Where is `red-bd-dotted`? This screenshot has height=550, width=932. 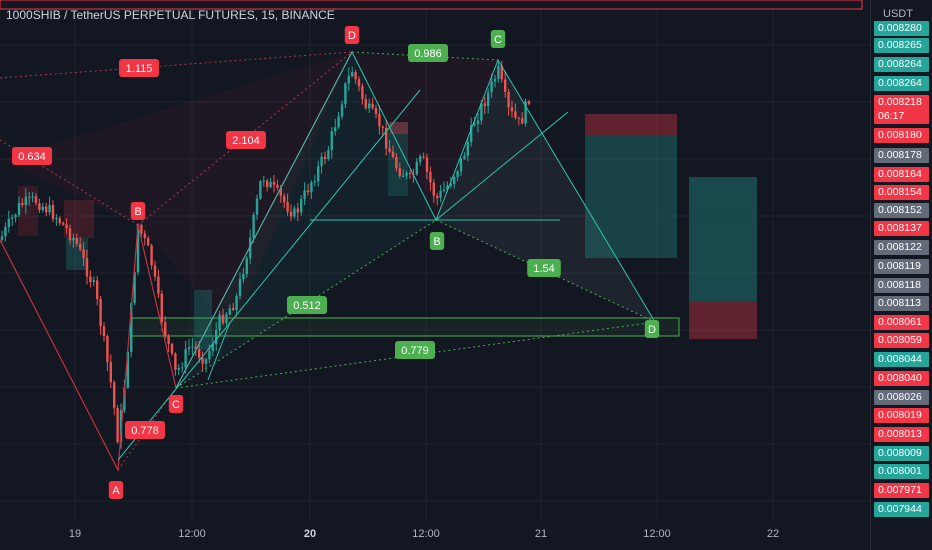
red-bd-dotted is located at coordinates (245, 138).